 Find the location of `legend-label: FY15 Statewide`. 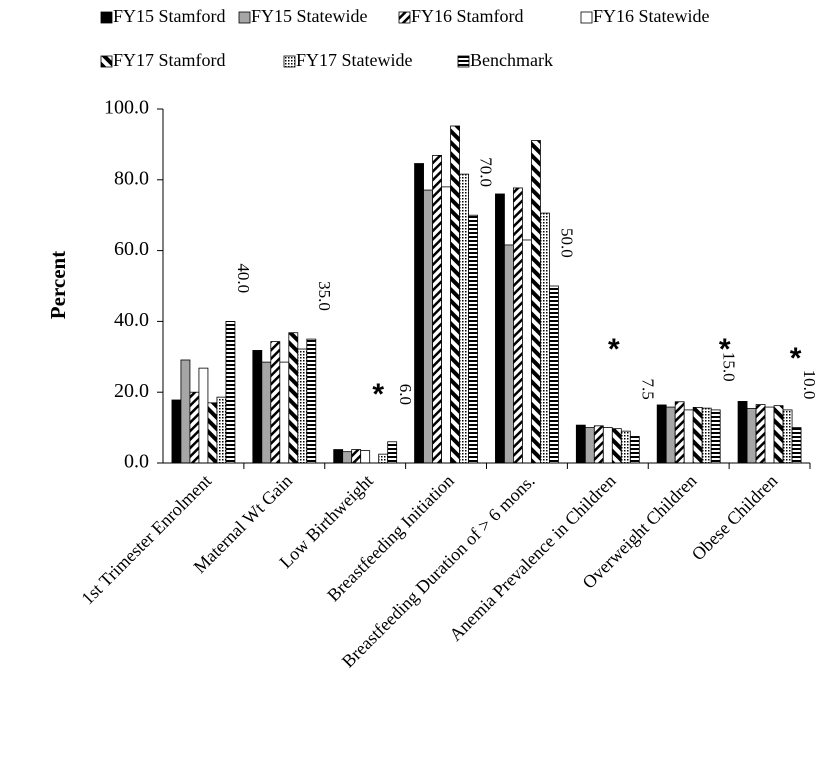

legend-label: FY15 Statewide is located at coordinates (309, 16).